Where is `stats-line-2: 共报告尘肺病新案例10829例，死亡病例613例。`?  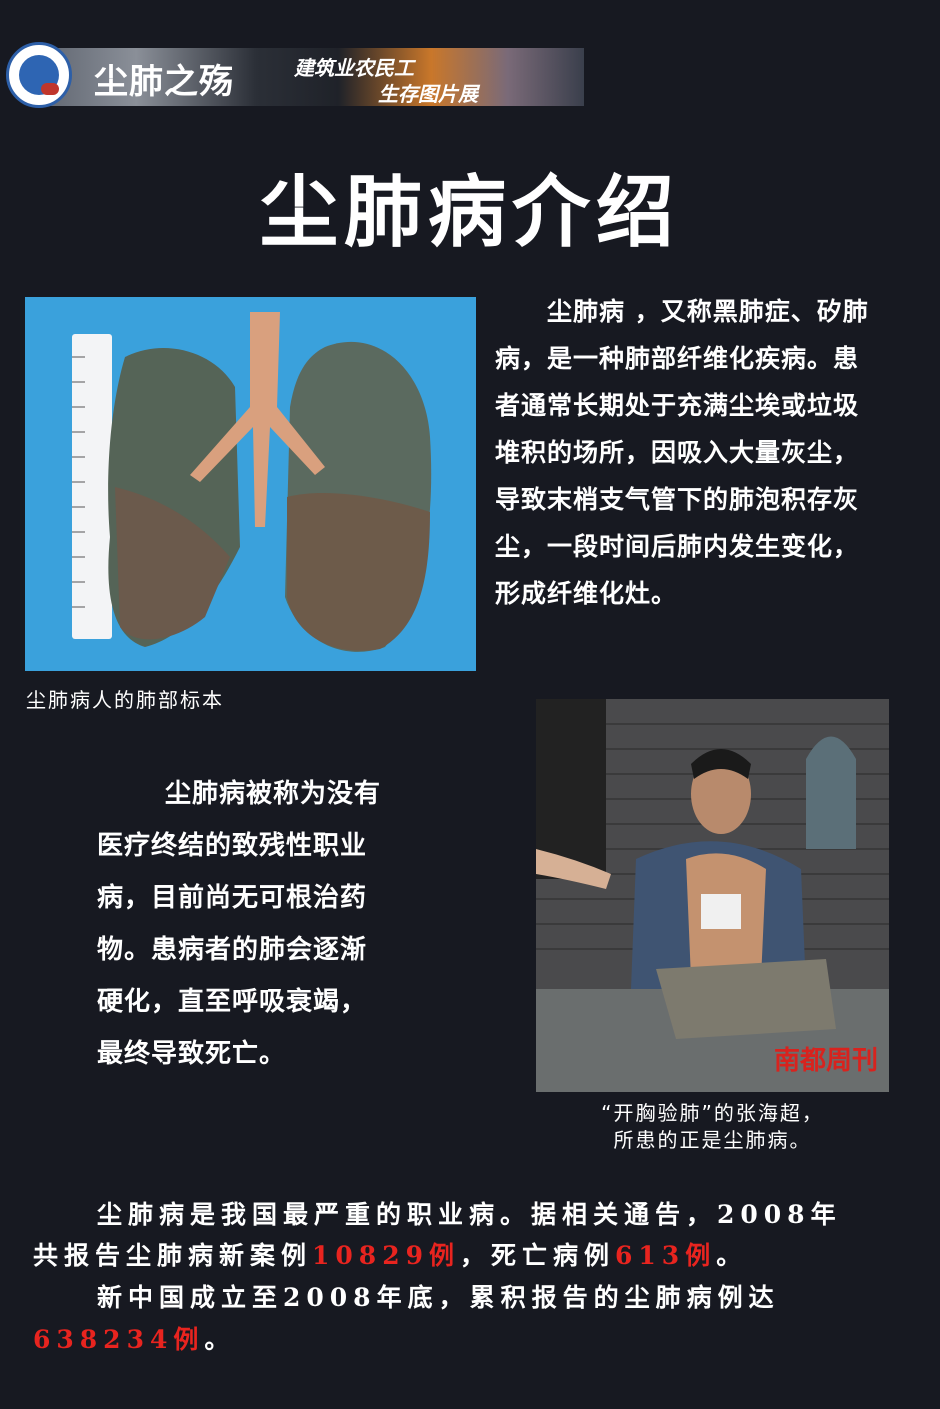
stats-line-2: 共报告尘肺病新案例10829例，死亡病例613例。 is located at coordinates (390, 1254).